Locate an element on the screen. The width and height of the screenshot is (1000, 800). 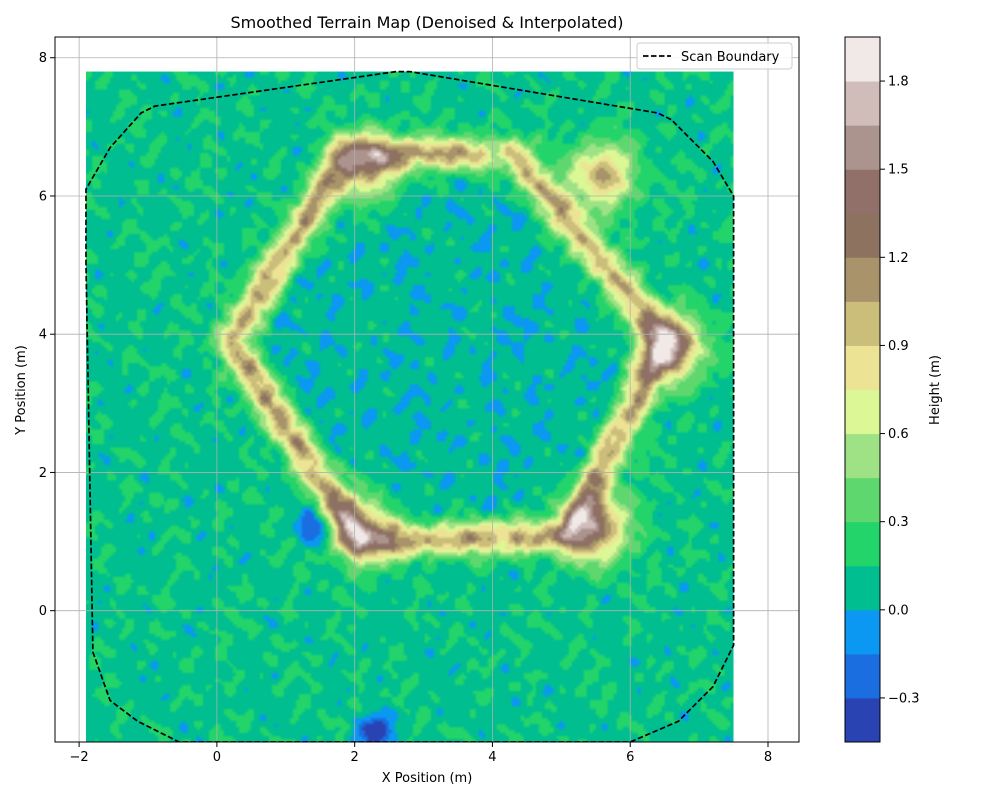
colorbar-tick-label: −0.3 is located at coordinates (904, 698).